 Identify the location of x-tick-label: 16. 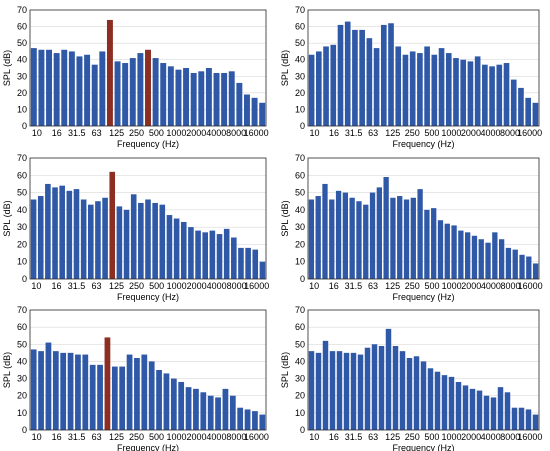
(57, 437).